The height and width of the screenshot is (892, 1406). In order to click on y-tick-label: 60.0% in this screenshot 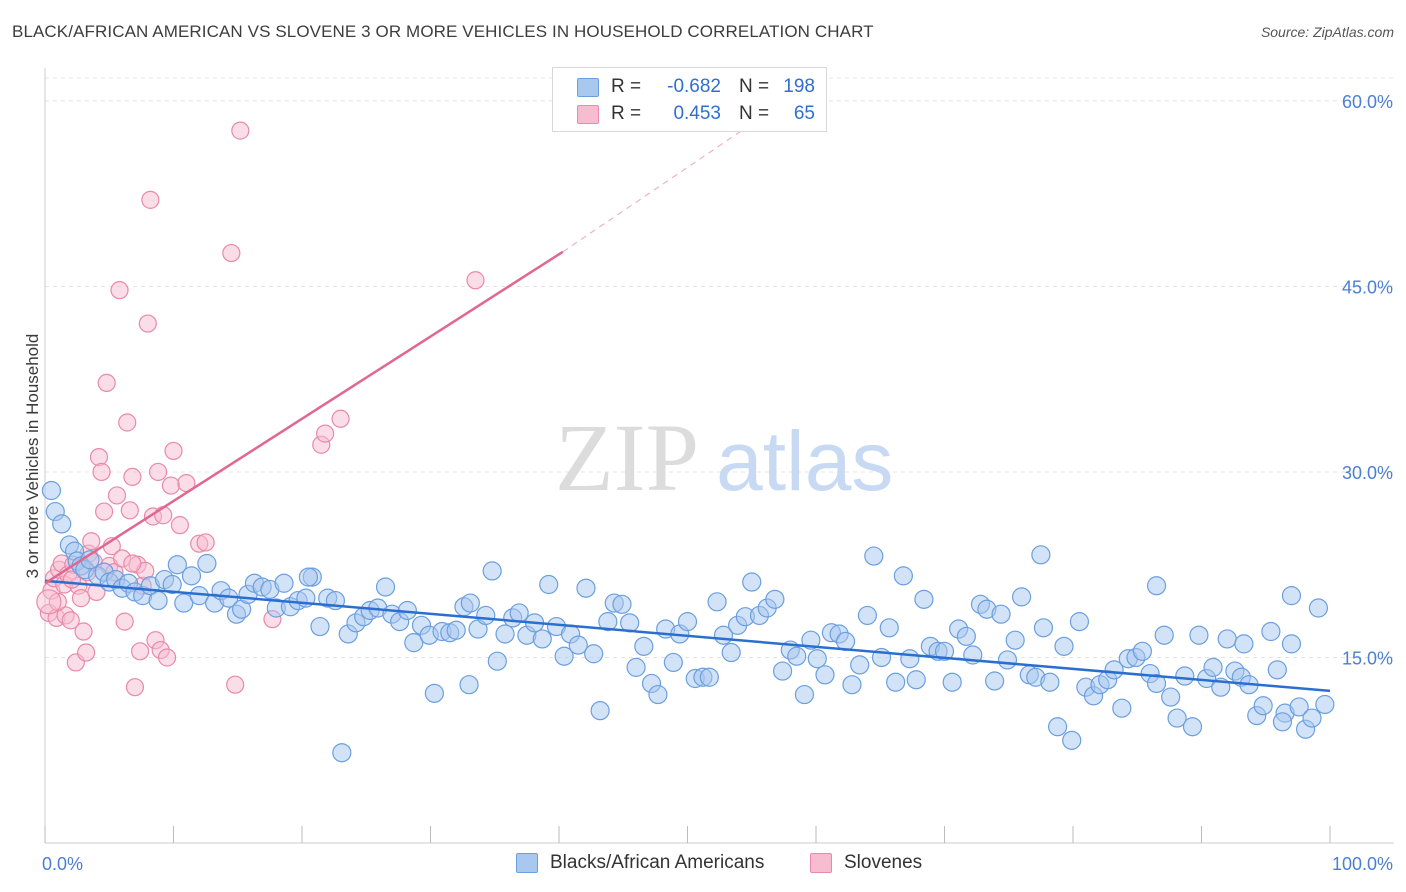, I will do `click(1367, 102)`.